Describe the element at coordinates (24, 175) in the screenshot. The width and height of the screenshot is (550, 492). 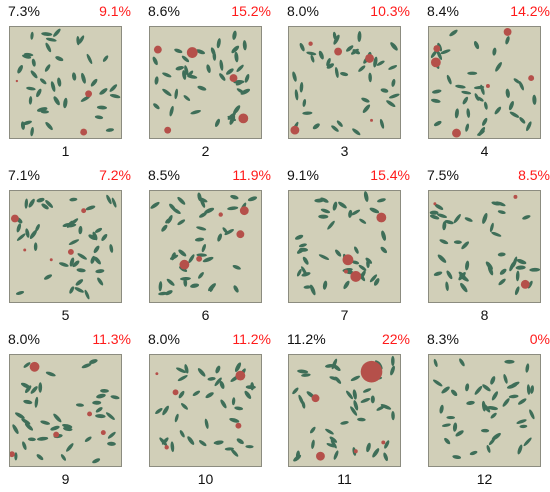
I see `ellipse-percentage: 7.1%` at that location.